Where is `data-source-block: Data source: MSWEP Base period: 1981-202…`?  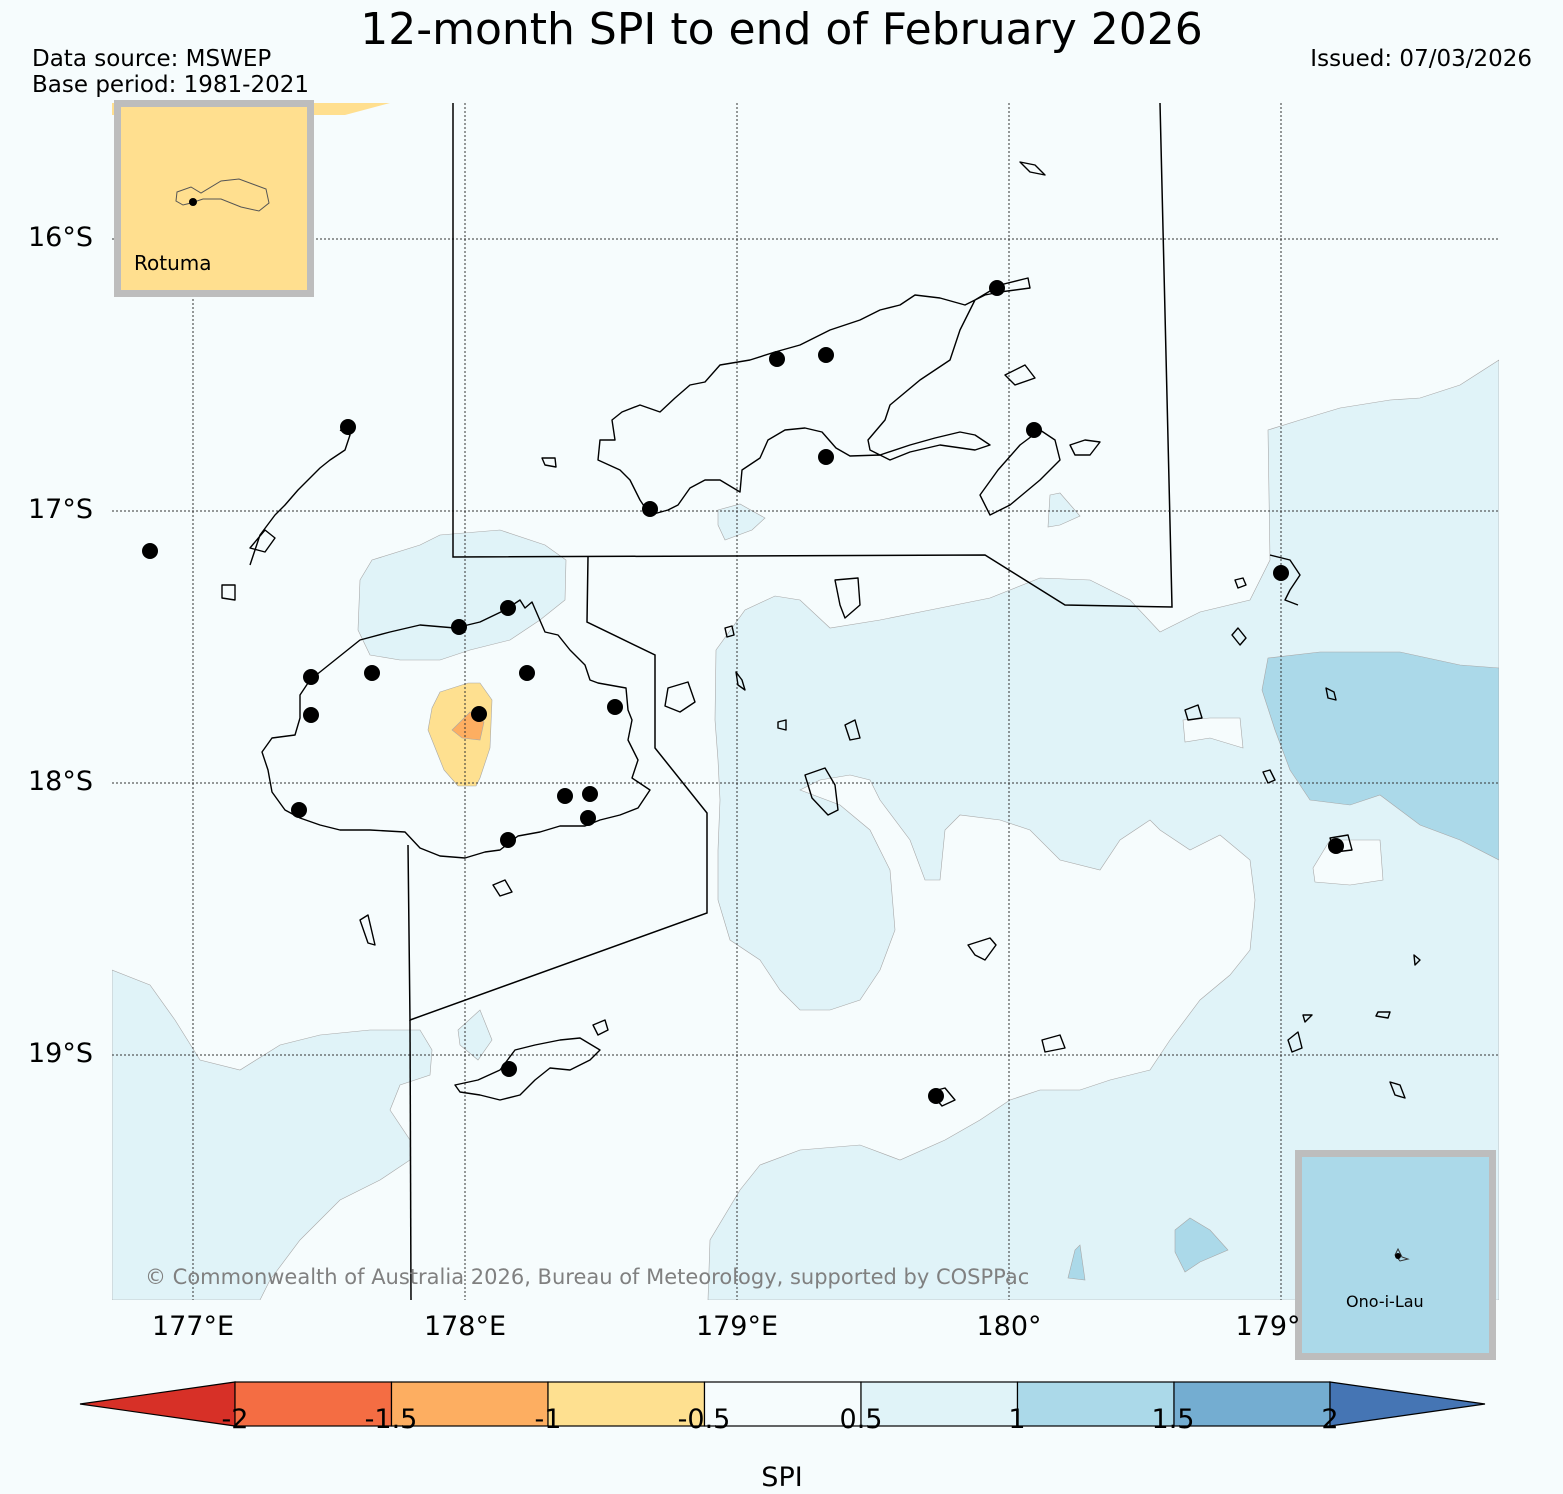 data-source-block: Data source: MSWEP Base period: 1981-202… is located at coordinates (170, 72).